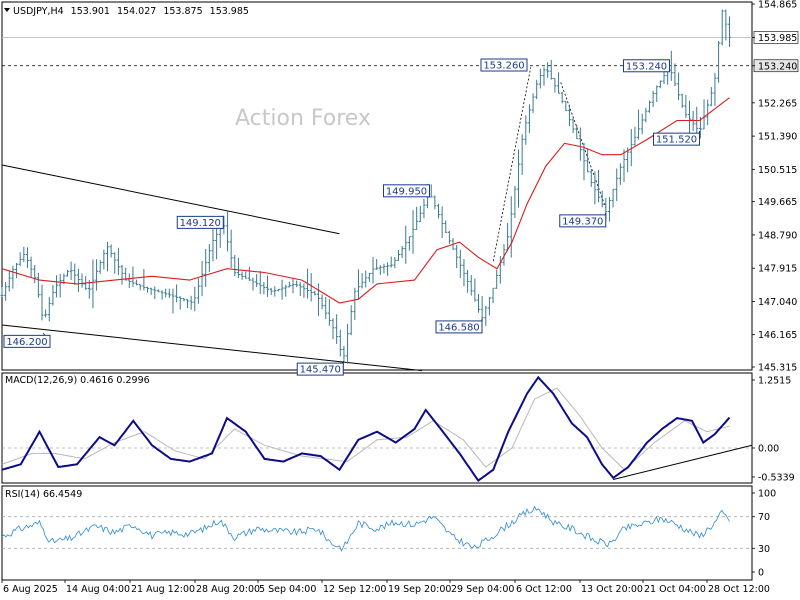 This screenshot has width=800, height=600. What do you see at coordinates (612, 589) in the screenshot?
I see `x-tick-label: 13 Oct 20:00` at bounding box center [612, 589].